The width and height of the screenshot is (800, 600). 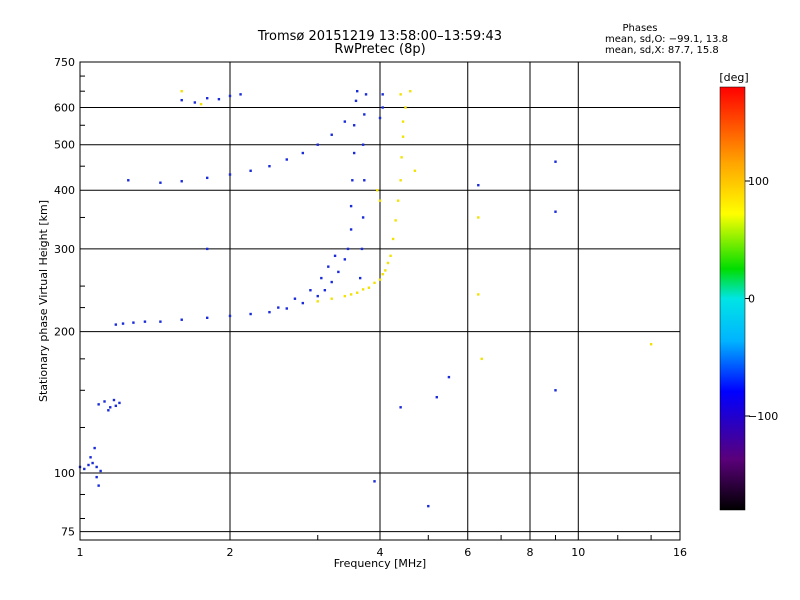 What do you see at coordinates (680, 552) in the screenshot?
I see `x-tick-label: 16` at bounding box center [680, 552].